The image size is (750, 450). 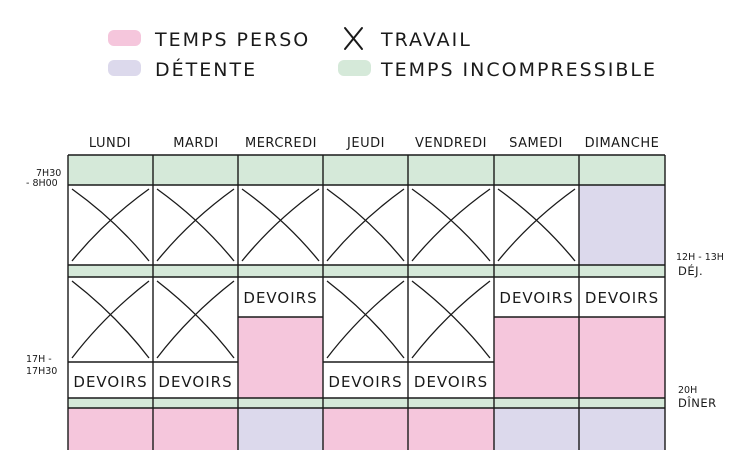 I want to click on am-jeudi-cross-stroke-b, so click(x=365, y=225).